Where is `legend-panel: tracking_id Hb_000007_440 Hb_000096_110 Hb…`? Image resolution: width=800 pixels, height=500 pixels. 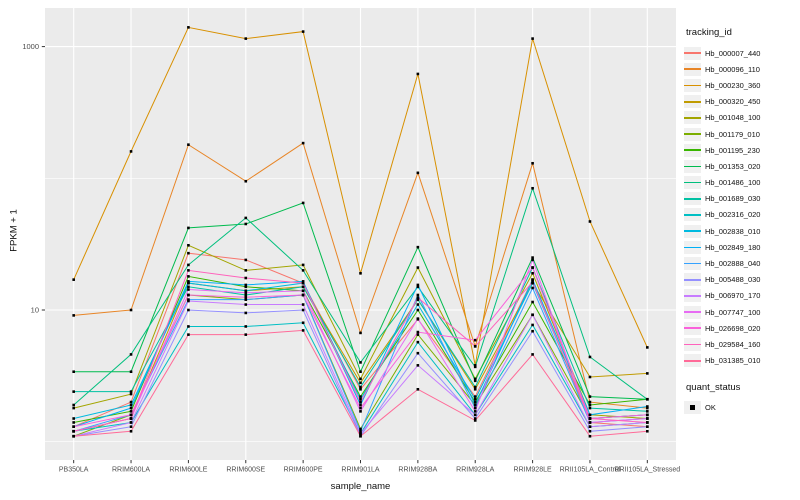 legend-panel: tracking_id Hb_000007_440 Hb_000096_110 Hb… is located at coordinates (741, 221).